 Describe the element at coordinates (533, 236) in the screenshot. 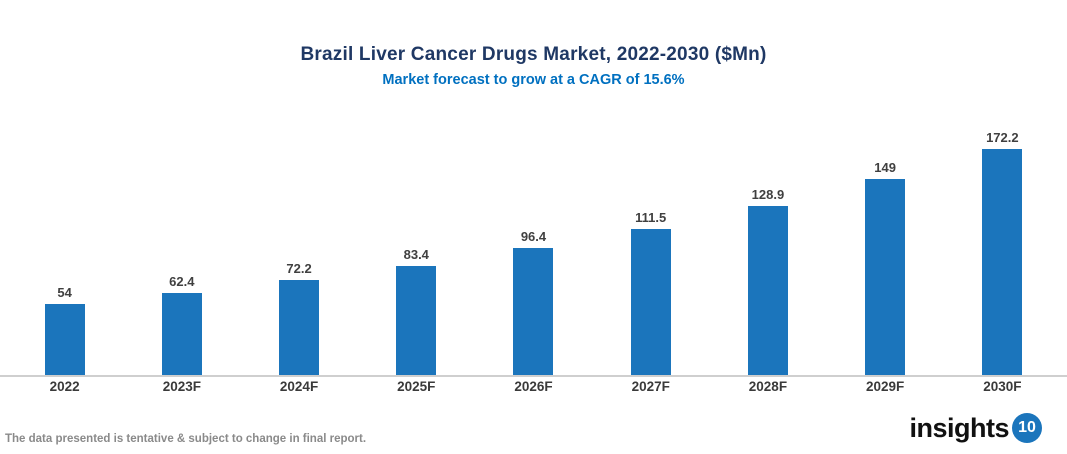

I see `bar-value-label: 96.4` at that location.